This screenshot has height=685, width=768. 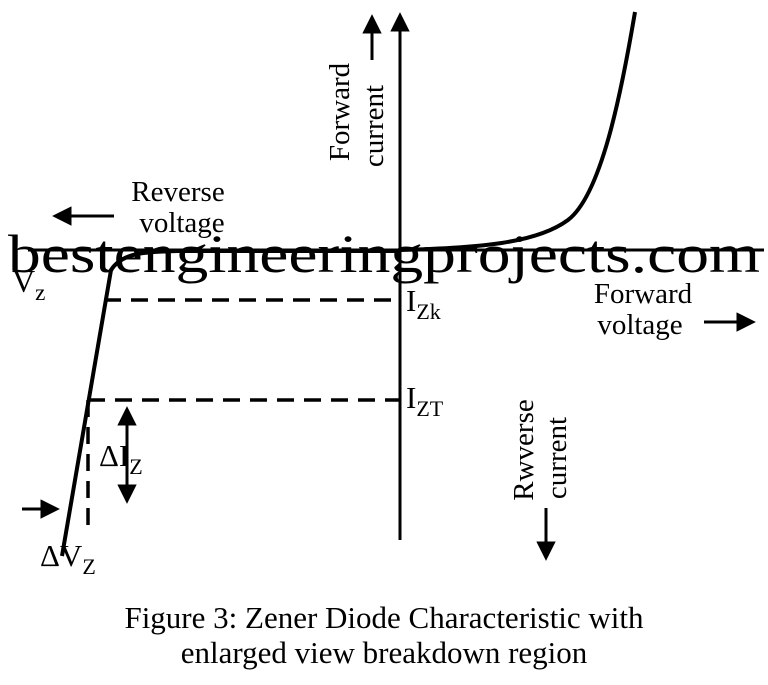 I want to click on reverse-voltage-label-line2: voltage, so click(x=181, y=223).